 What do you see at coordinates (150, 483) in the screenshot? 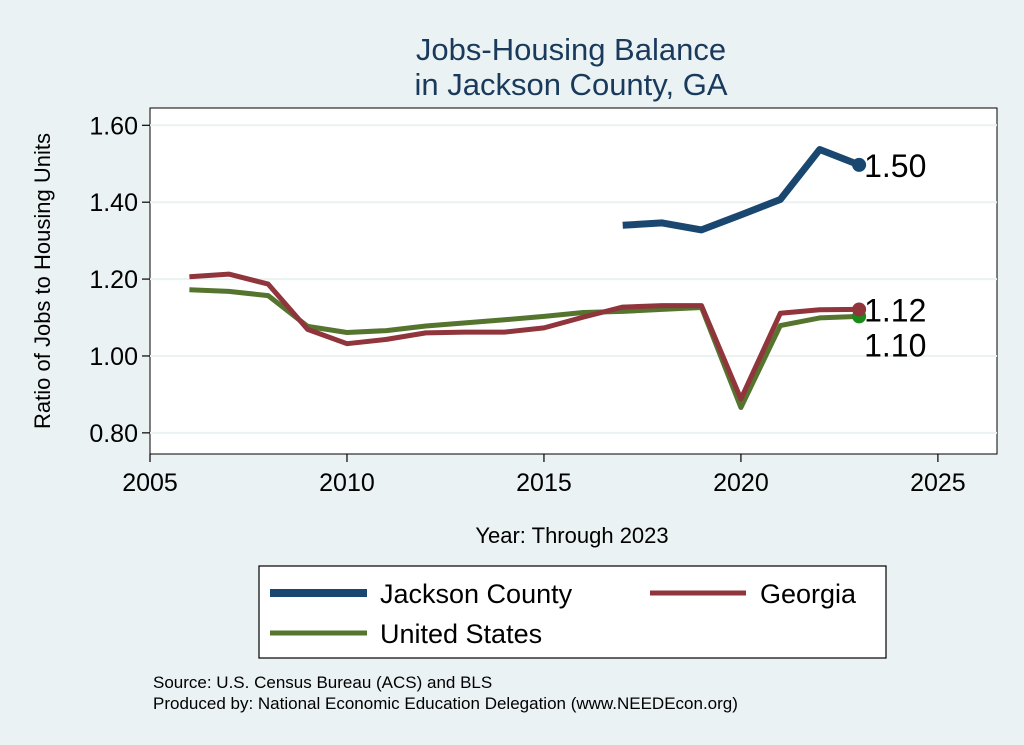
I see `x-tick-label: 2005` at bounding box center [150, 483].